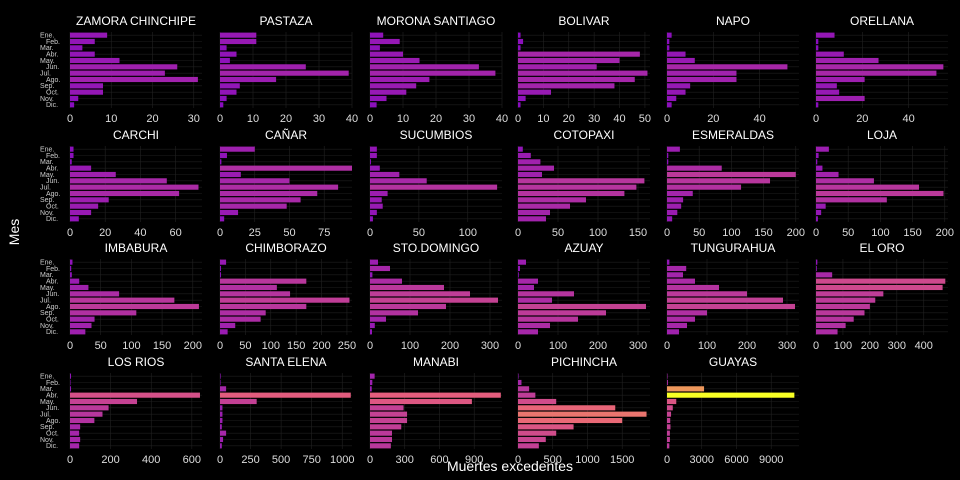 This screenshot has width=960, height=480. What do you see at coordinates (434, 296) in the screenshot?
I see `panel: STO.DOMINGO 0 100 200 300` at bounding box center [434, 296].